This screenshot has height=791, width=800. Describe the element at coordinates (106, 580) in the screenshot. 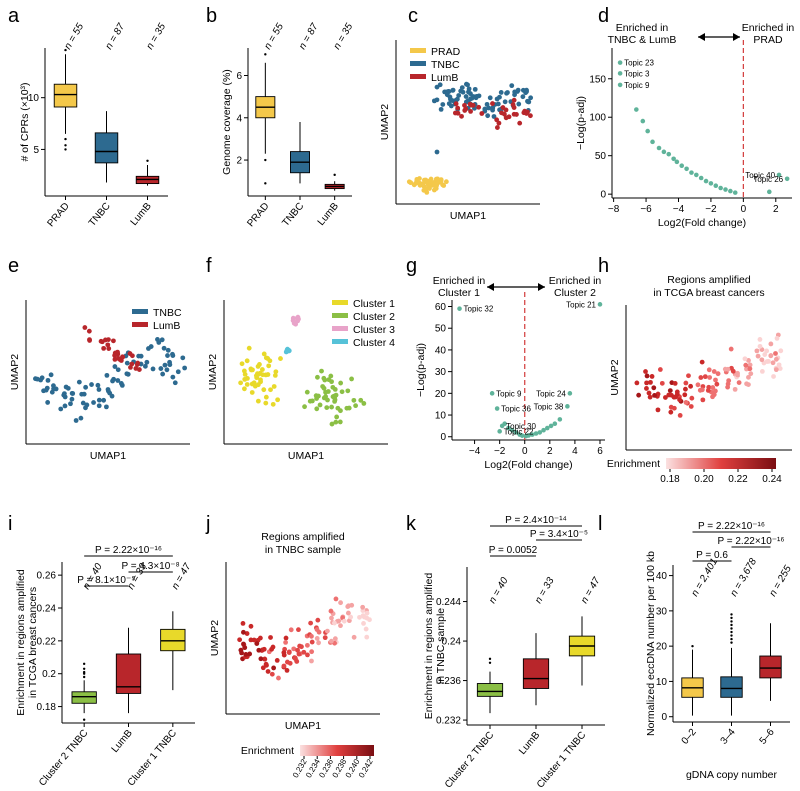

I see `p-value-label: P = 8.1×10⁻⁵` at that location.